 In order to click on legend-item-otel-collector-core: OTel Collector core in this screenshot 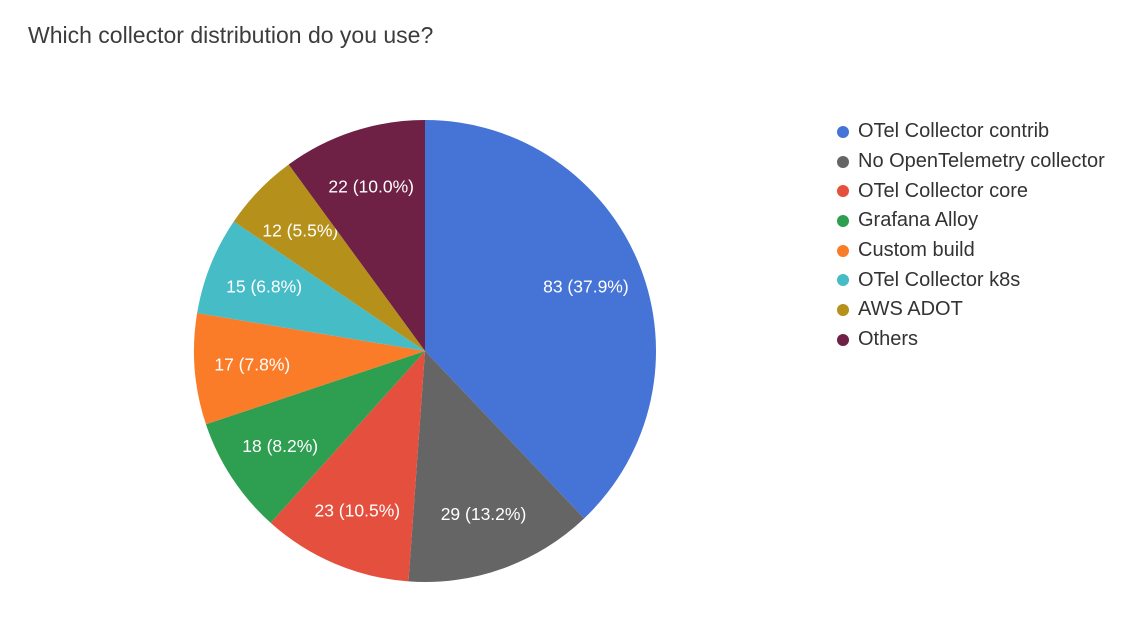, I will do `click(971, 191)`.